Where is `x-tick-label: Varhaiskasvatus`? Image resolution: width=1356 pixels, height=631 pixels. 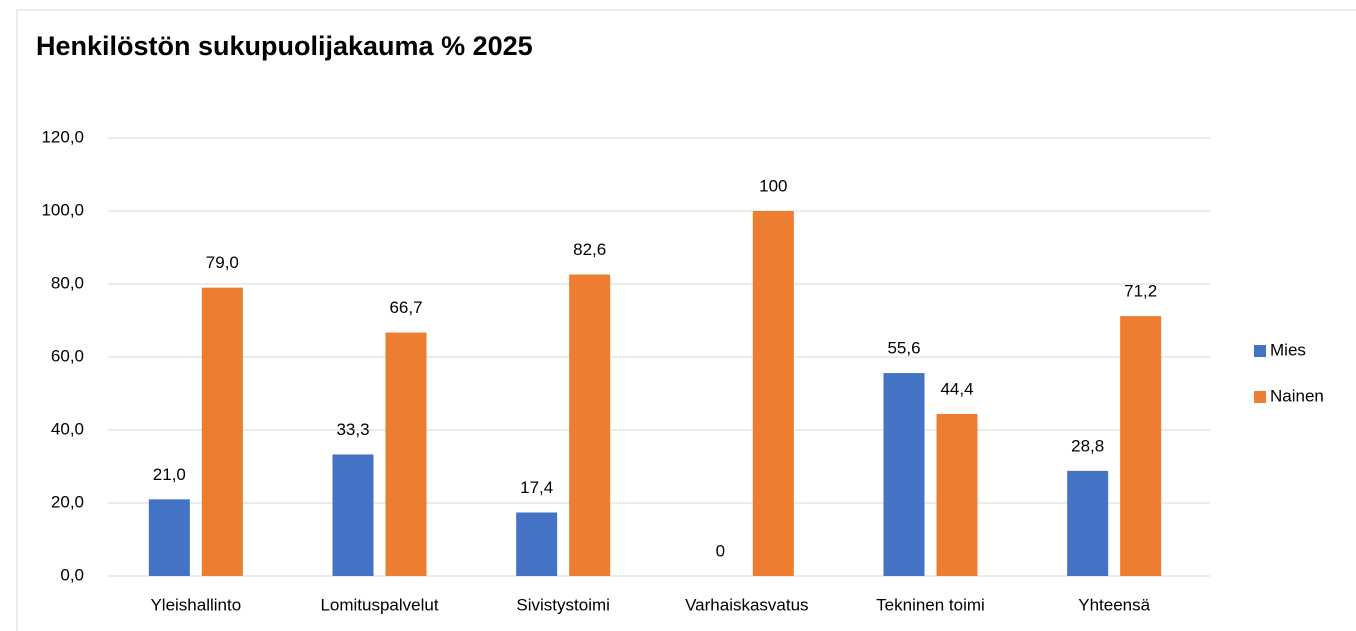
x-tick-label: Varhaiskasvatus is located at coordinates (746, 604).